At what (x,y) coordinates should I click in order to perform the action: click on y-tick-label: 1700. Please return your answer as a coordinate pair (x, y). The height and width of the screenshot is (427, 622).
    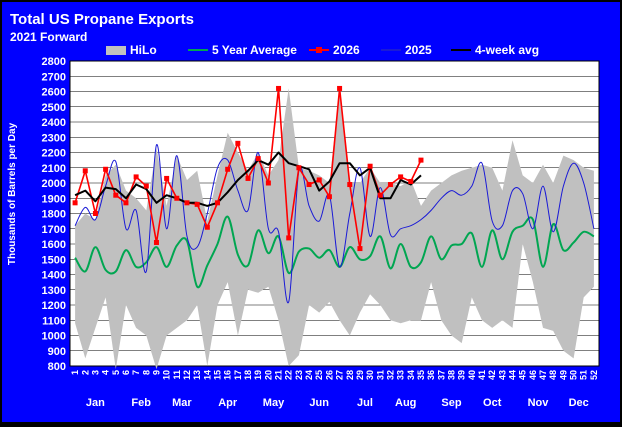
    Looking at the image, I should click on (54, 230).